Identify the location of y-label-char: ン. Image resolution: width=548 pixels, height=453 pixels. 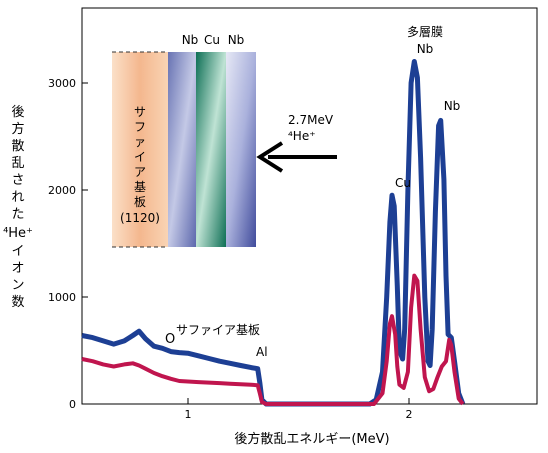
(17, 285).